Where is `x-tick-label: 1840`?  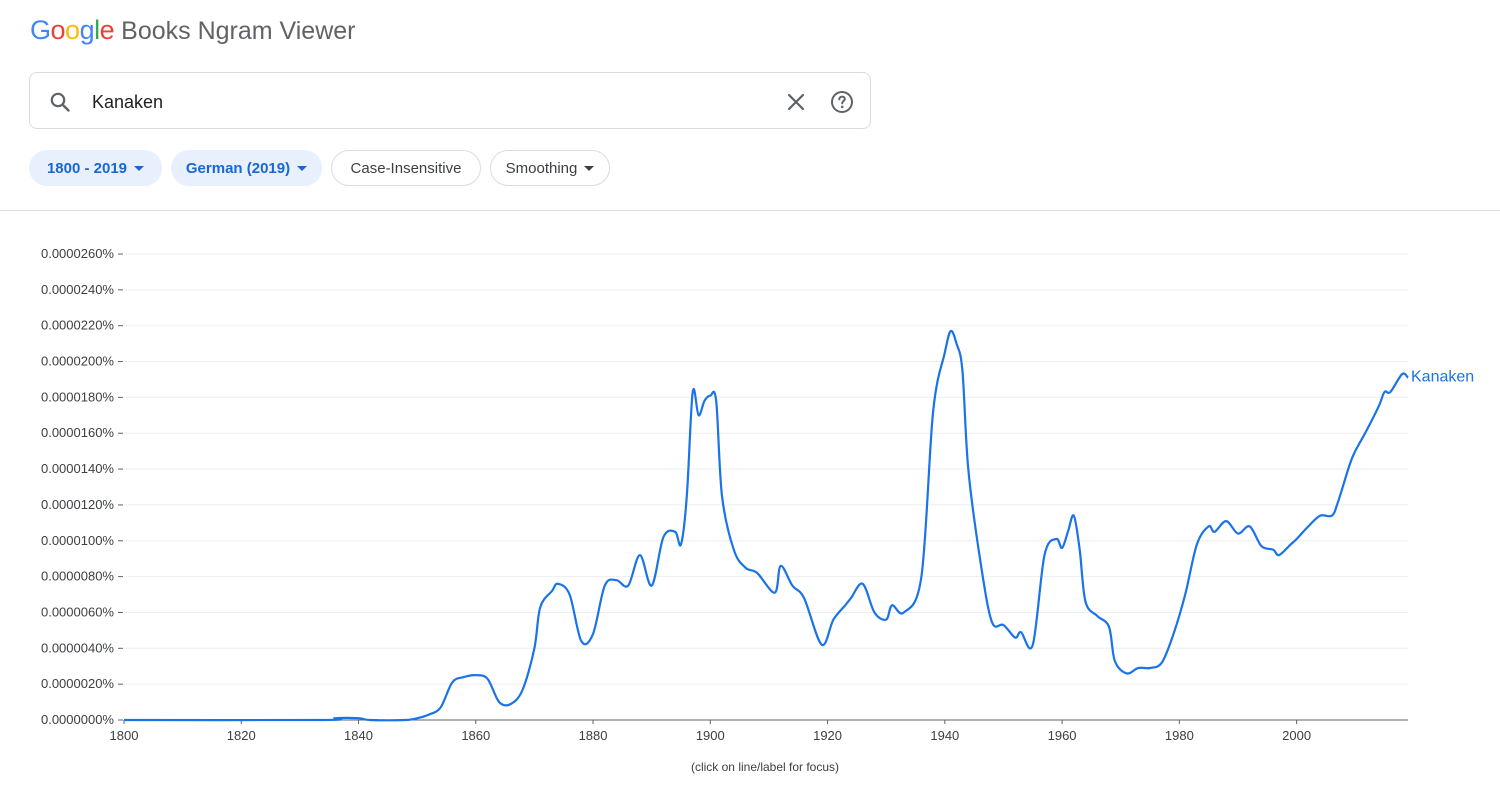 x-tick-label: 1840 is located at coordinates (358, 735).